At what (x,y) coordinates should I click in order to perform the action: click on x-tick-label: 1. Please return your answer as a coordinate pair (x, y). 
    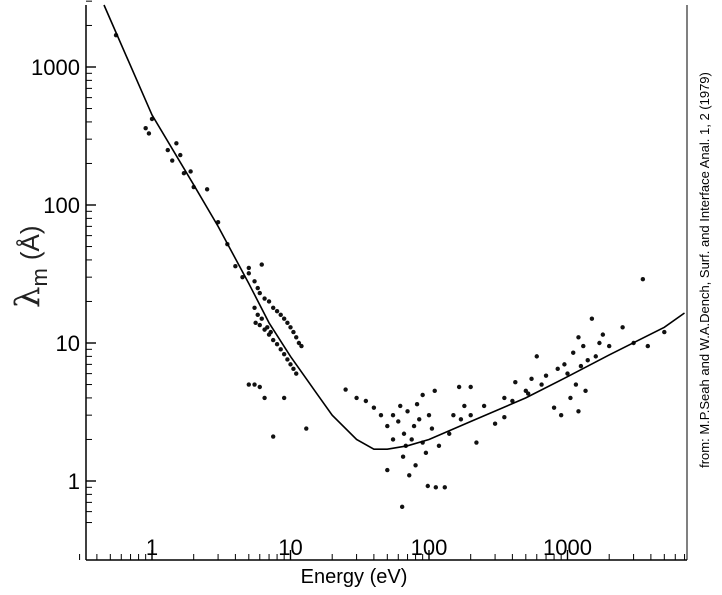
    Looking at the image, I should click on (152, 547).